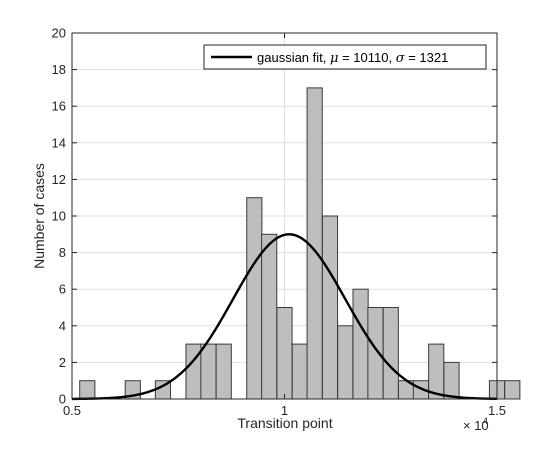 This screenshot has height=450, width=550. What do you see at coordinates (62, 252) in the screenshot?
I see `y-tick-label: 8` at bounding box center [62, 252].